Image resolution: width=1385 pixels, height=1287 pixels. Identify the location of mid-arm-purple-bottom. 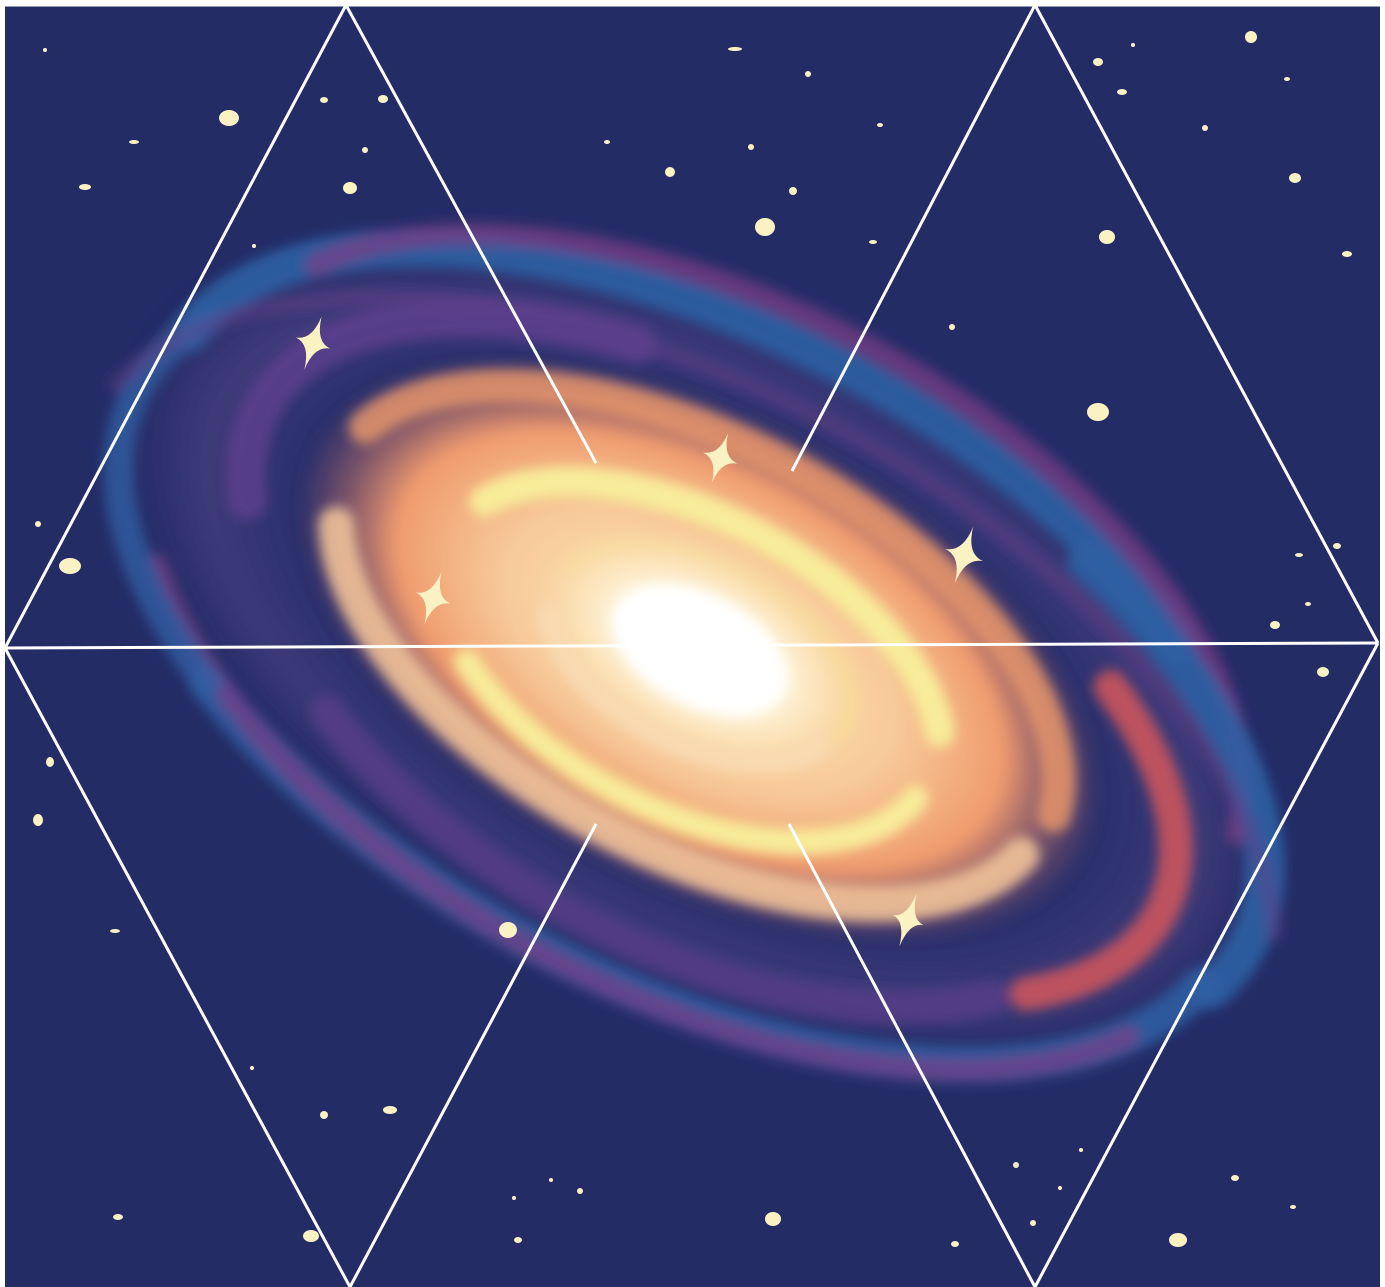
(659, 860).